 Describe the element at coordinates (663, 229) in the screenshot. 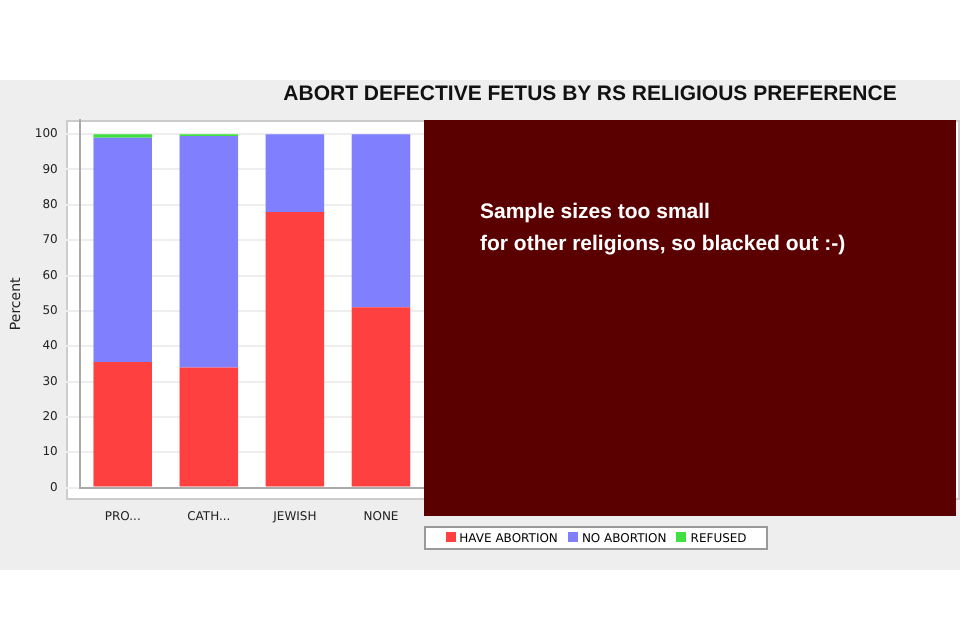

I see `text: Sample sizes too small for other religions, so blacked out :-)` at that location.